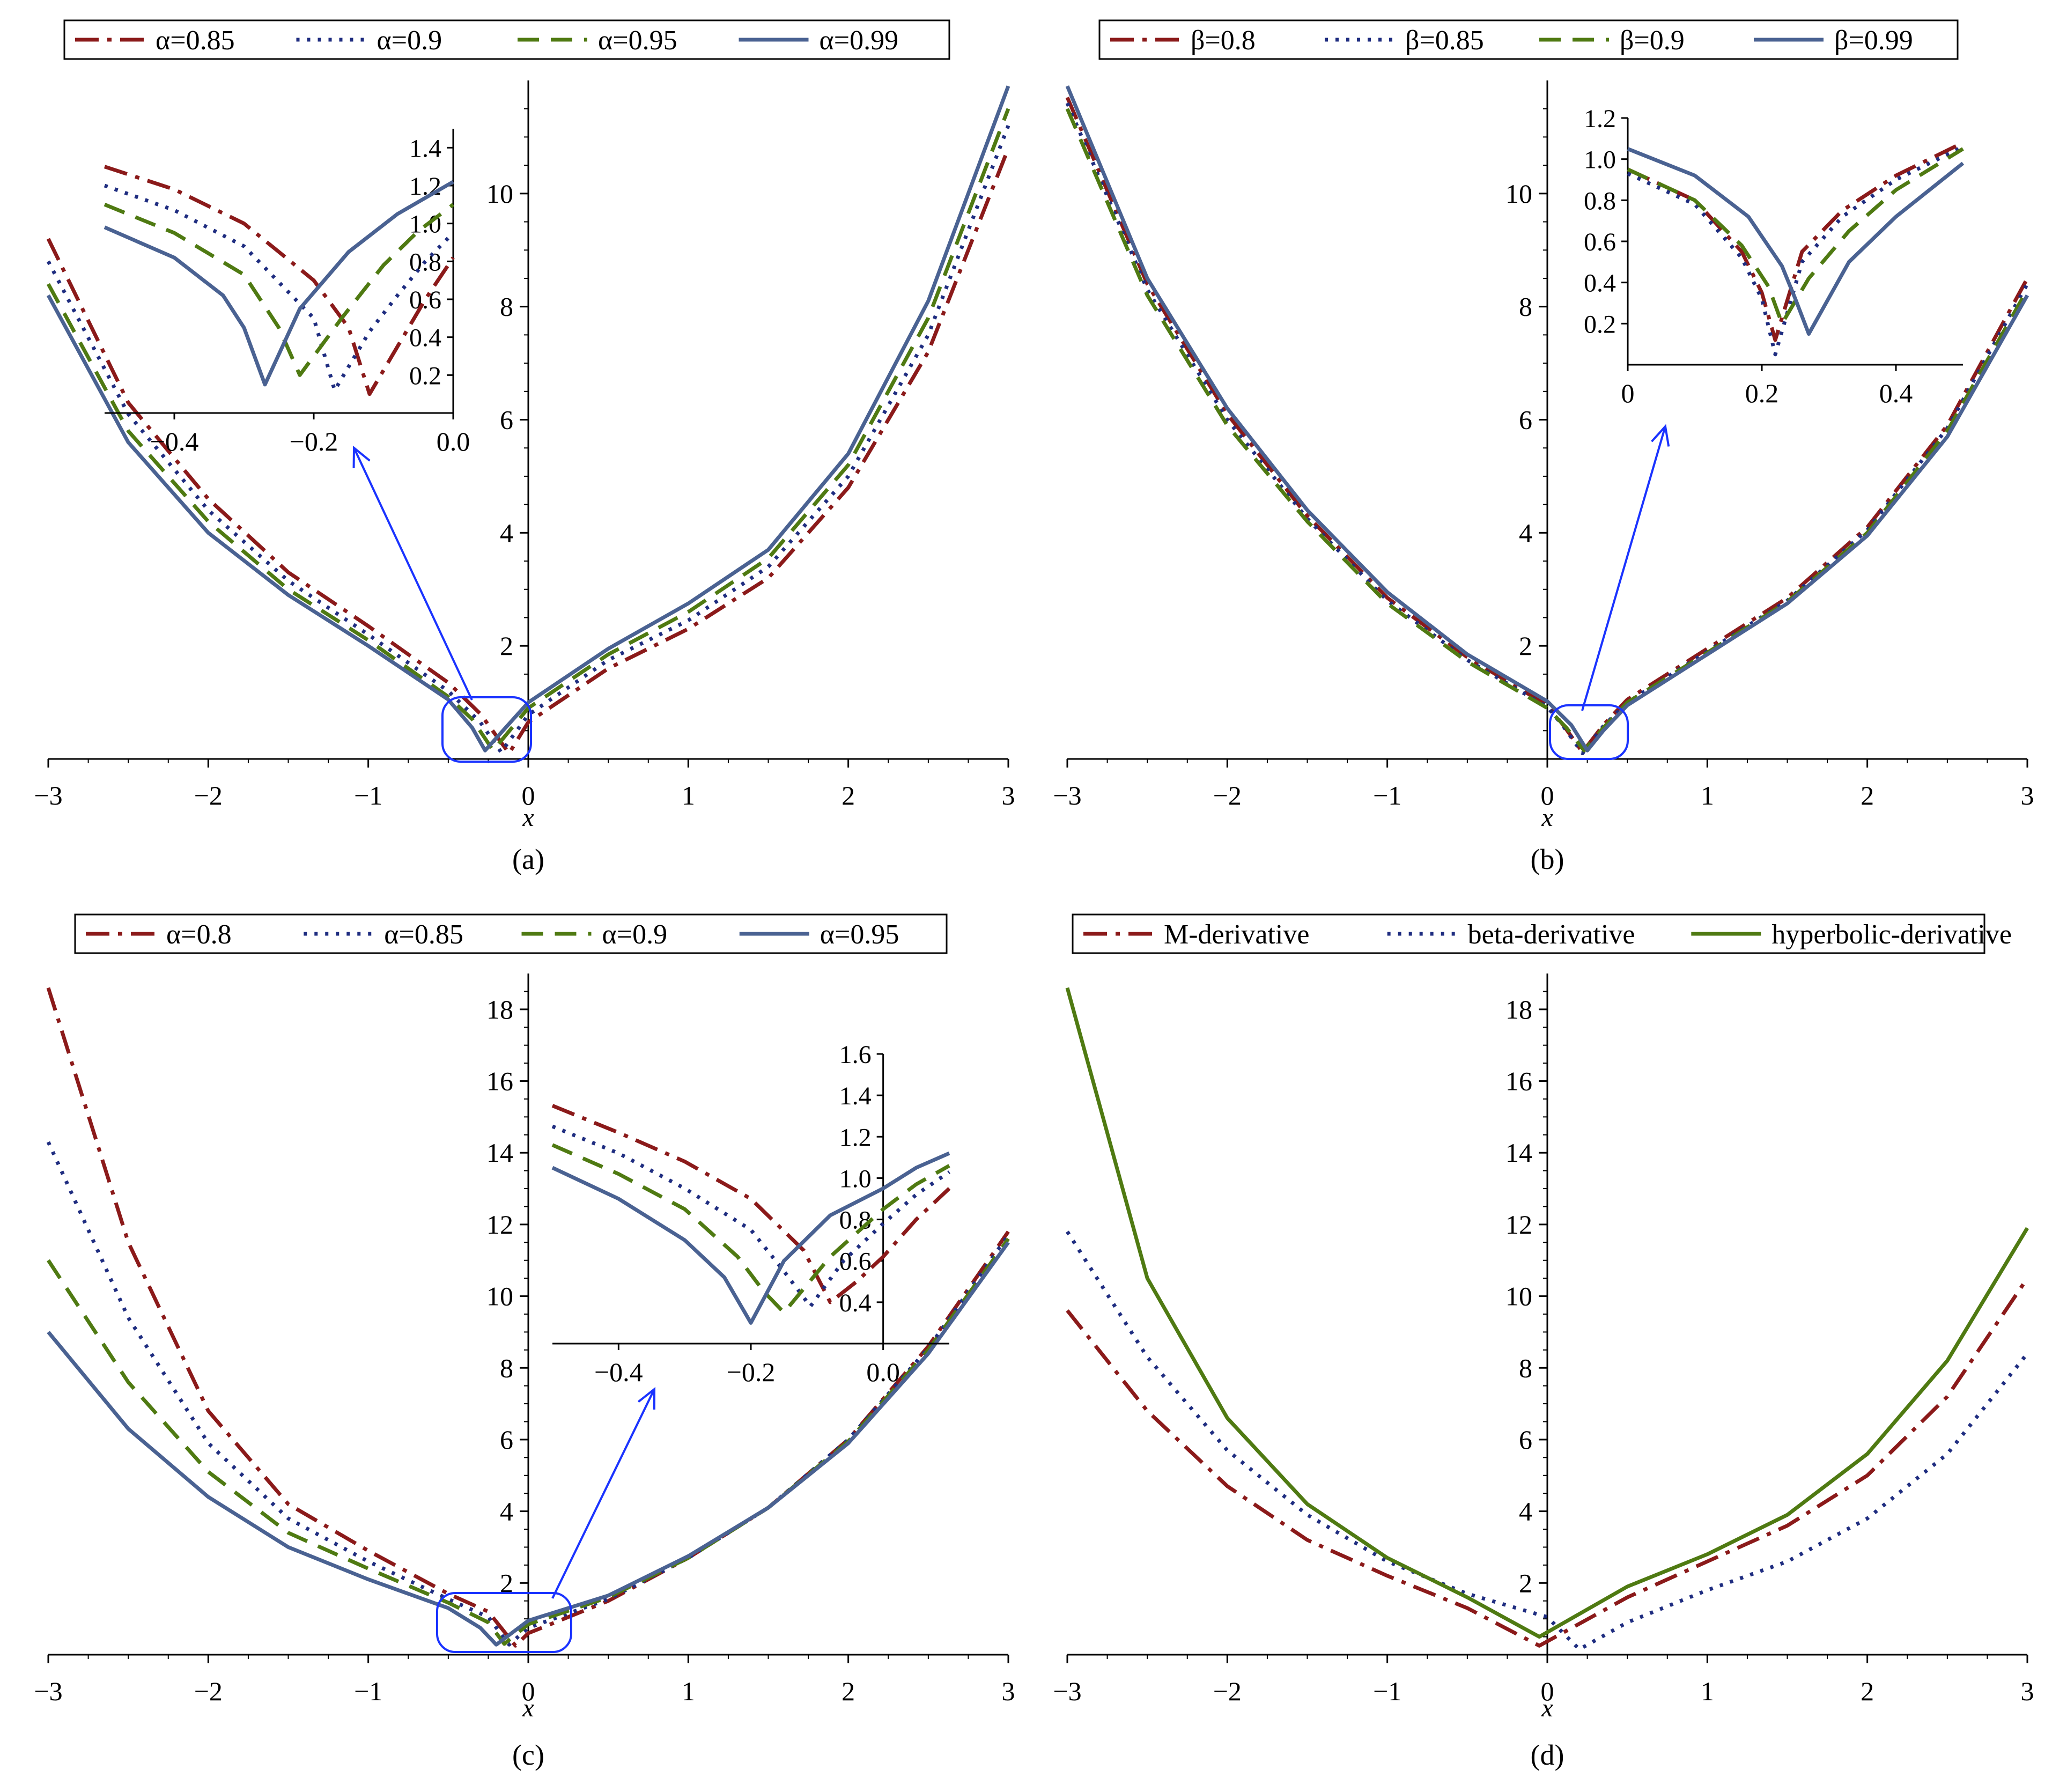  I want to click on panel-caption-c: (c), so click(528, 1755).